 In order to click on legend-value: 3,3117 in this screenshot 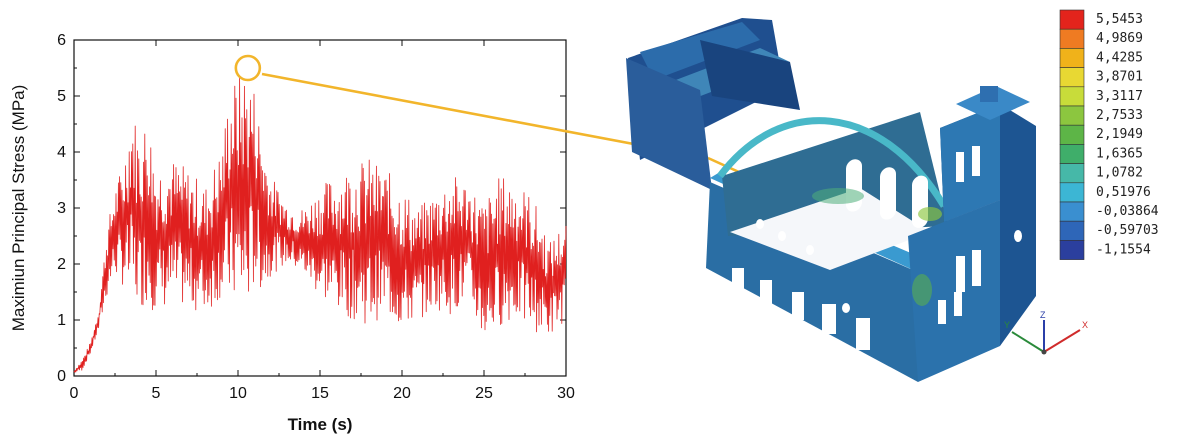, I will do `click(1119, 96)`.